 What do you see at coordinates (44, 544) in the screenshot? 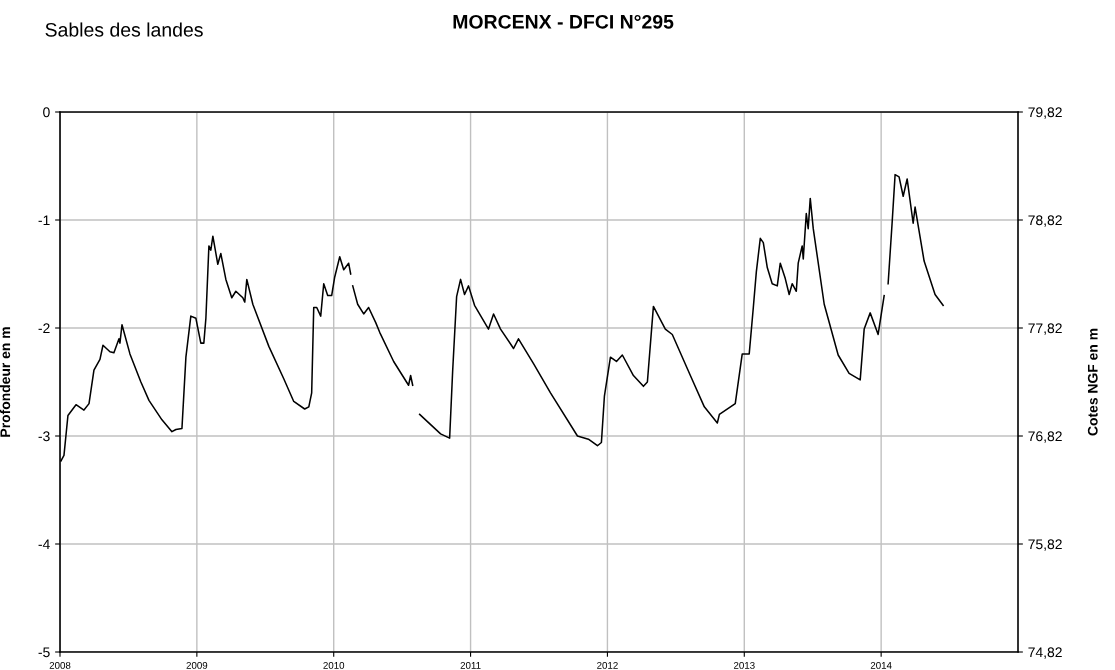
I see `y-tick-label: -4` at bounding box center [44, 544].